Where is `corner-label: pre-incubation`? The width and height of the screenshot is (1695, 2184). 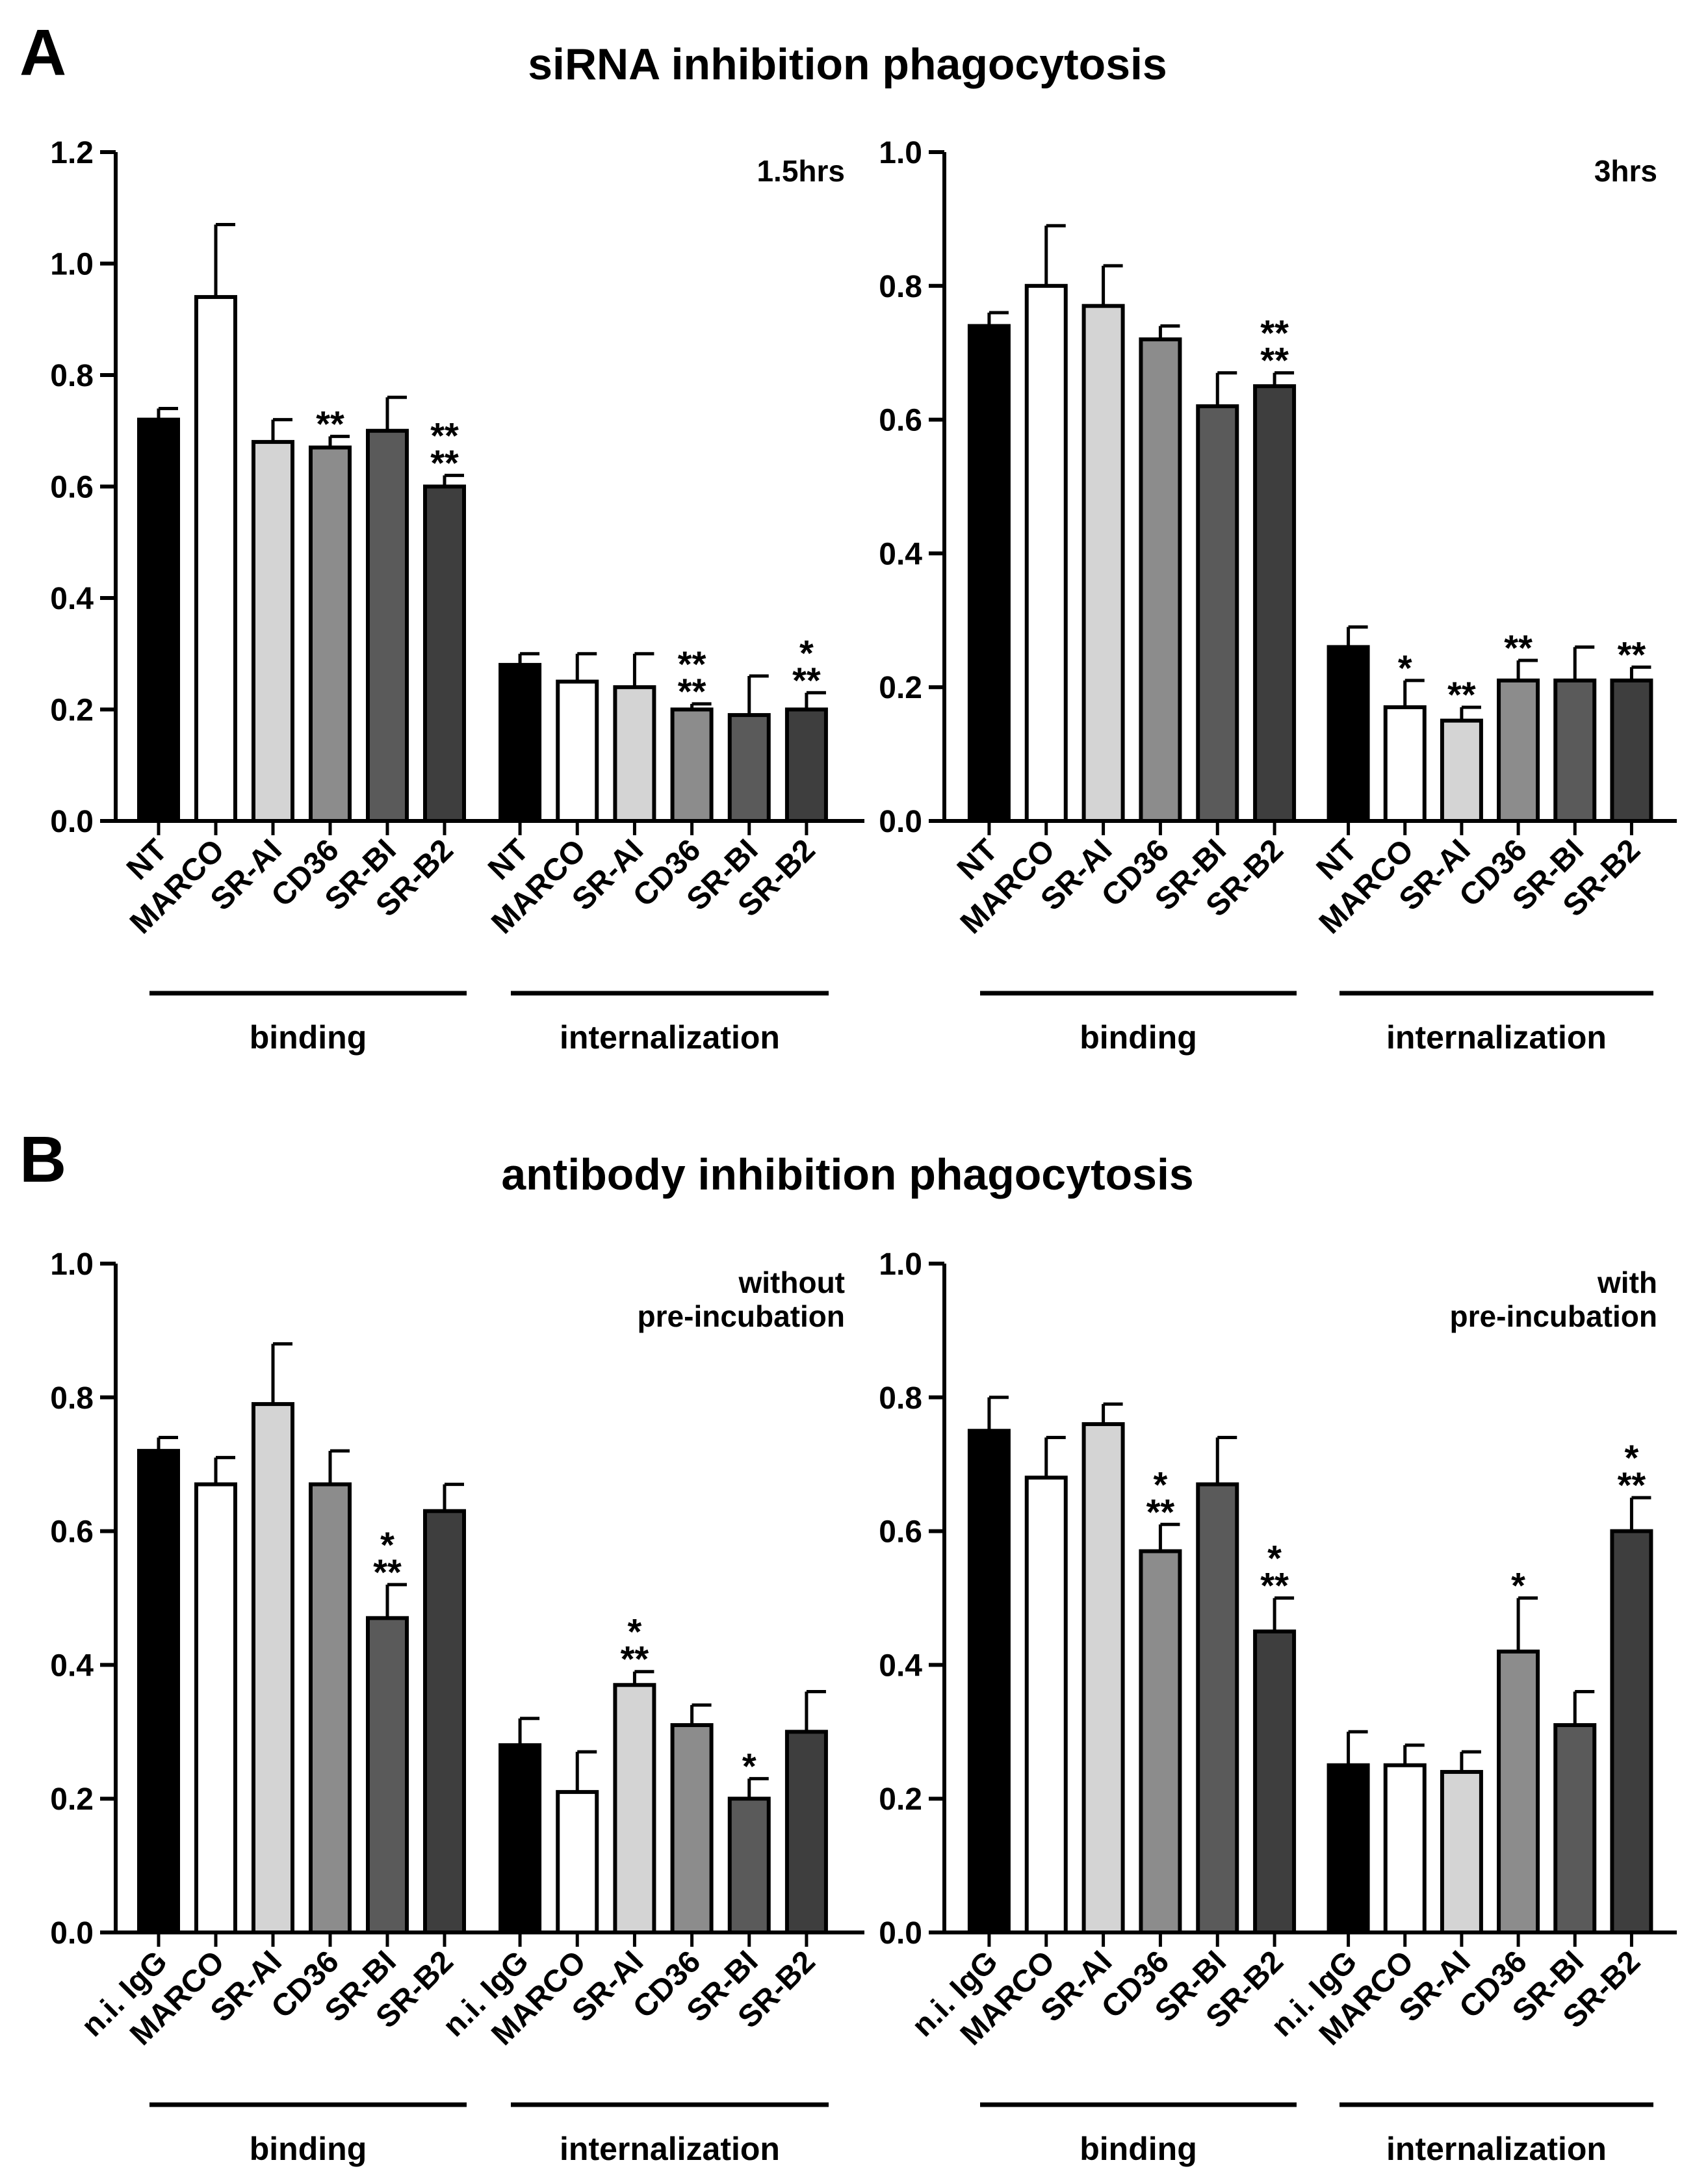 corner-label: pre-incubation is located at coordinates (1553, 1316).